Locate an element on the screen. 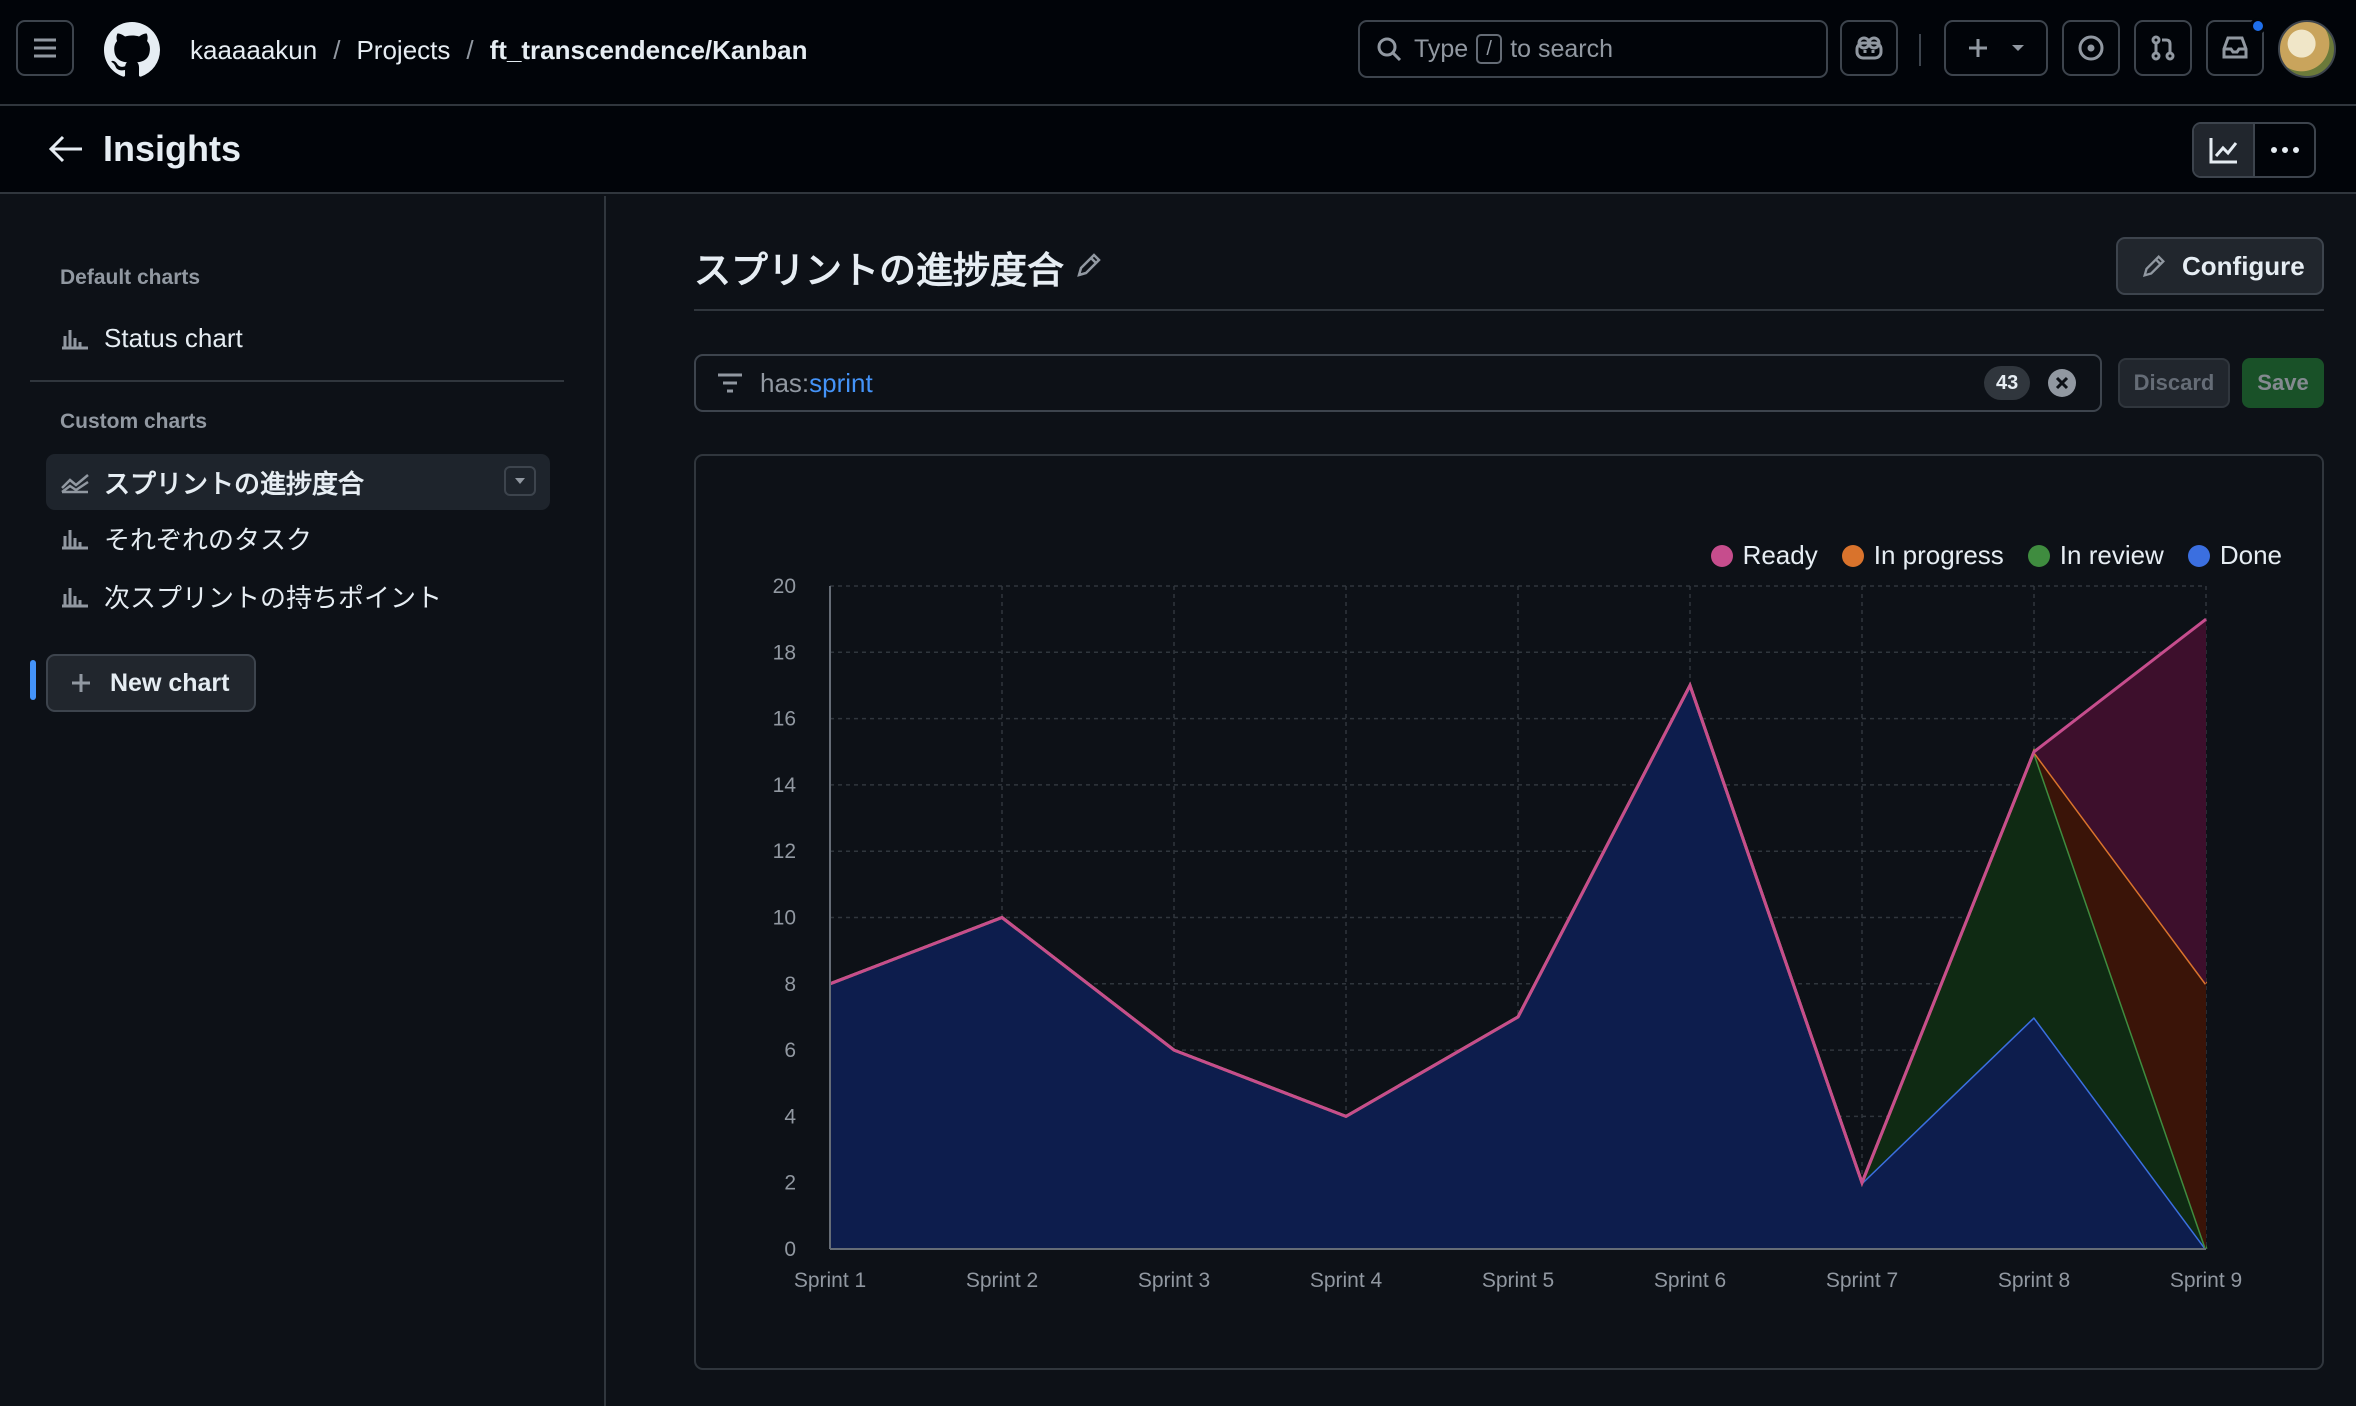 This screenshot has width=2356, height=1406. y-tick-label: 14 is located at coordinates (785, 785).